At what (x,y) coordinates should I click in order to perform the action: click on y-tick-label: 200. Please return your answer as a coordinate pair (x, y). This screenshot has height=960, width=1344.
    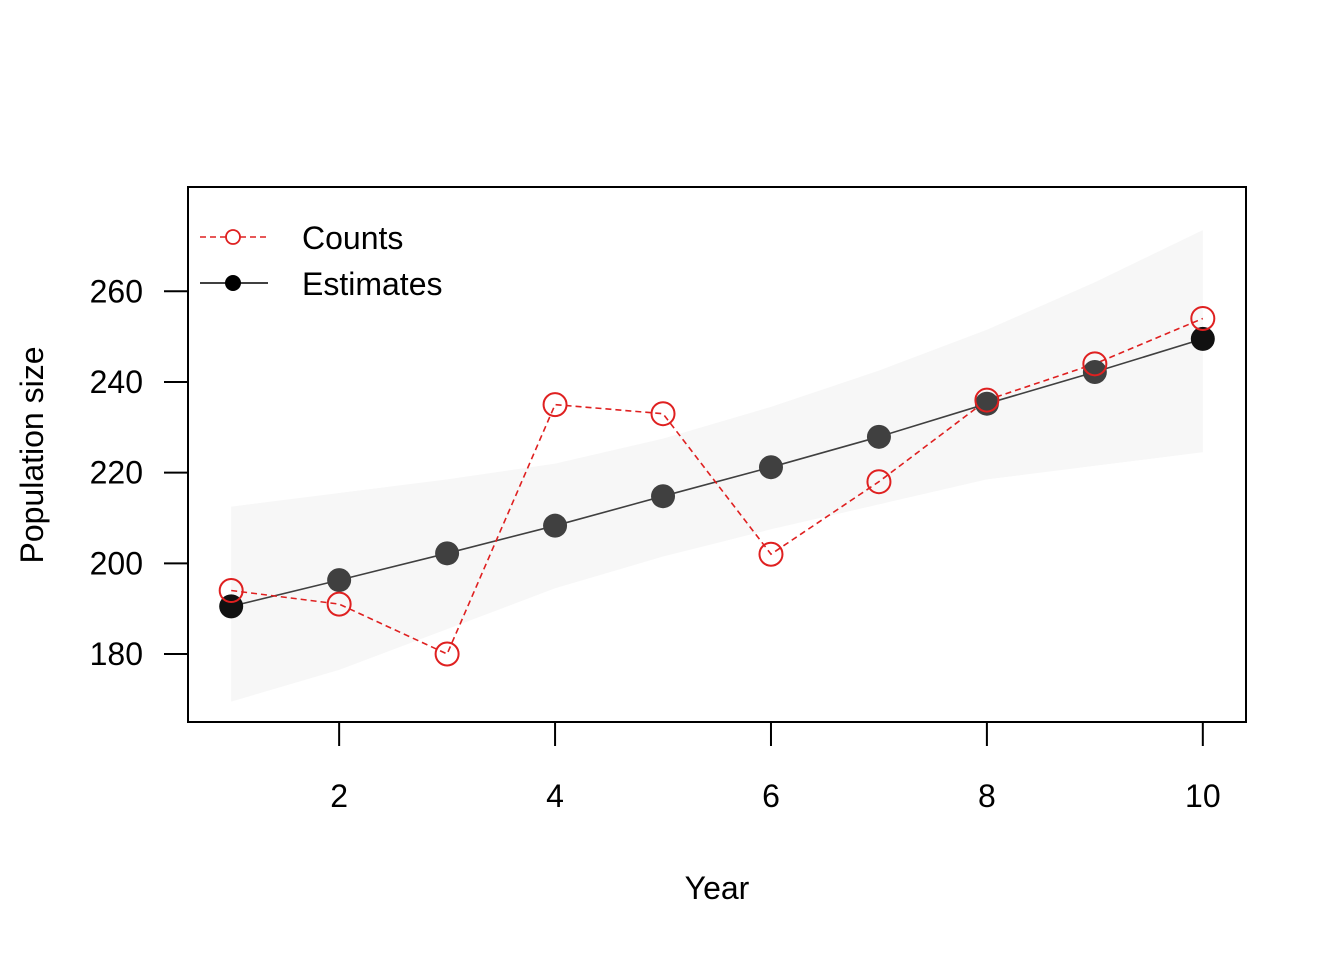
    Looking at the image, I should click on (116, 563).